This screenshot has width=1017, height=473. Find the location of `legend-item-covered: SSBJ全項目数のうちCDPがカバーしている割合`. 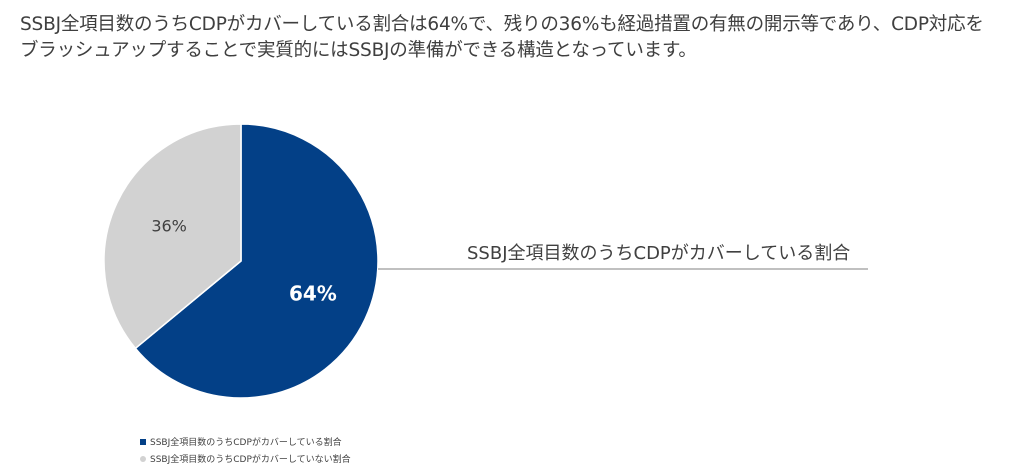

legend-item-covered: SSBJ全項目数のうちCDPがカバーしている割合 is located at coordinates (245, 441).